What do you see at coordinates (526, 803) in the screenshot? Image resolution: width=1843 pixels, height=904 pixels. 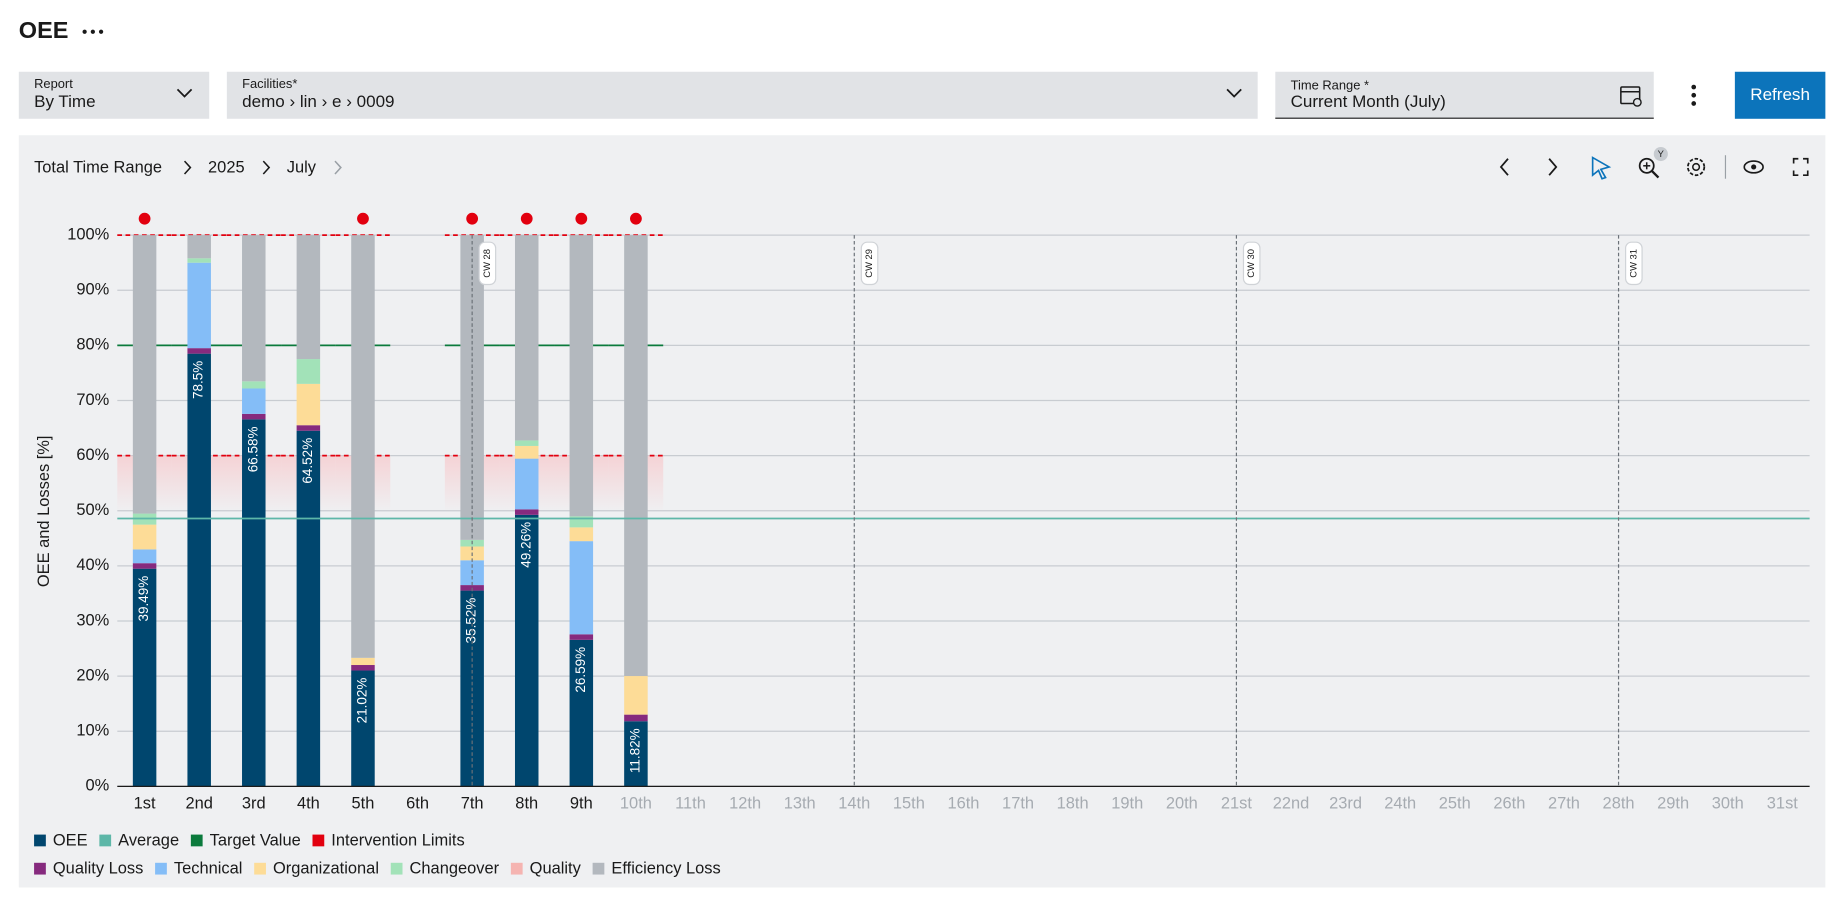 I see `x-tick-label: 8th` at bounding box center [526, 803].